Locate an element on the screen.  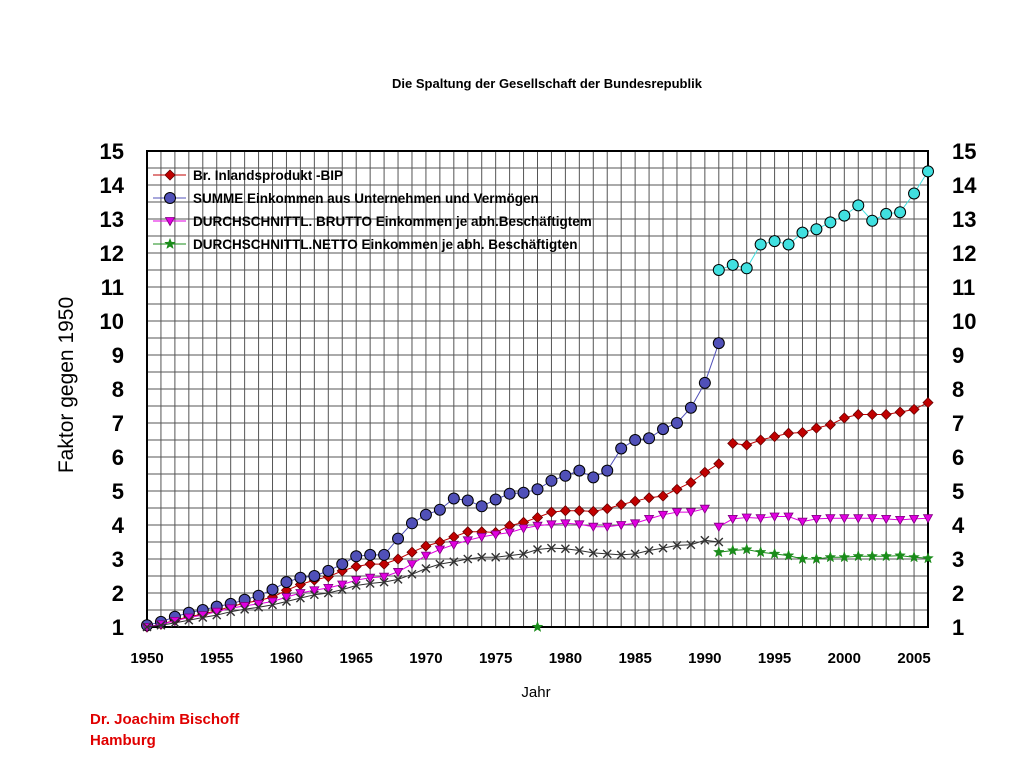
y-tick-label-left: 6 is located at coordinates (118, 457).